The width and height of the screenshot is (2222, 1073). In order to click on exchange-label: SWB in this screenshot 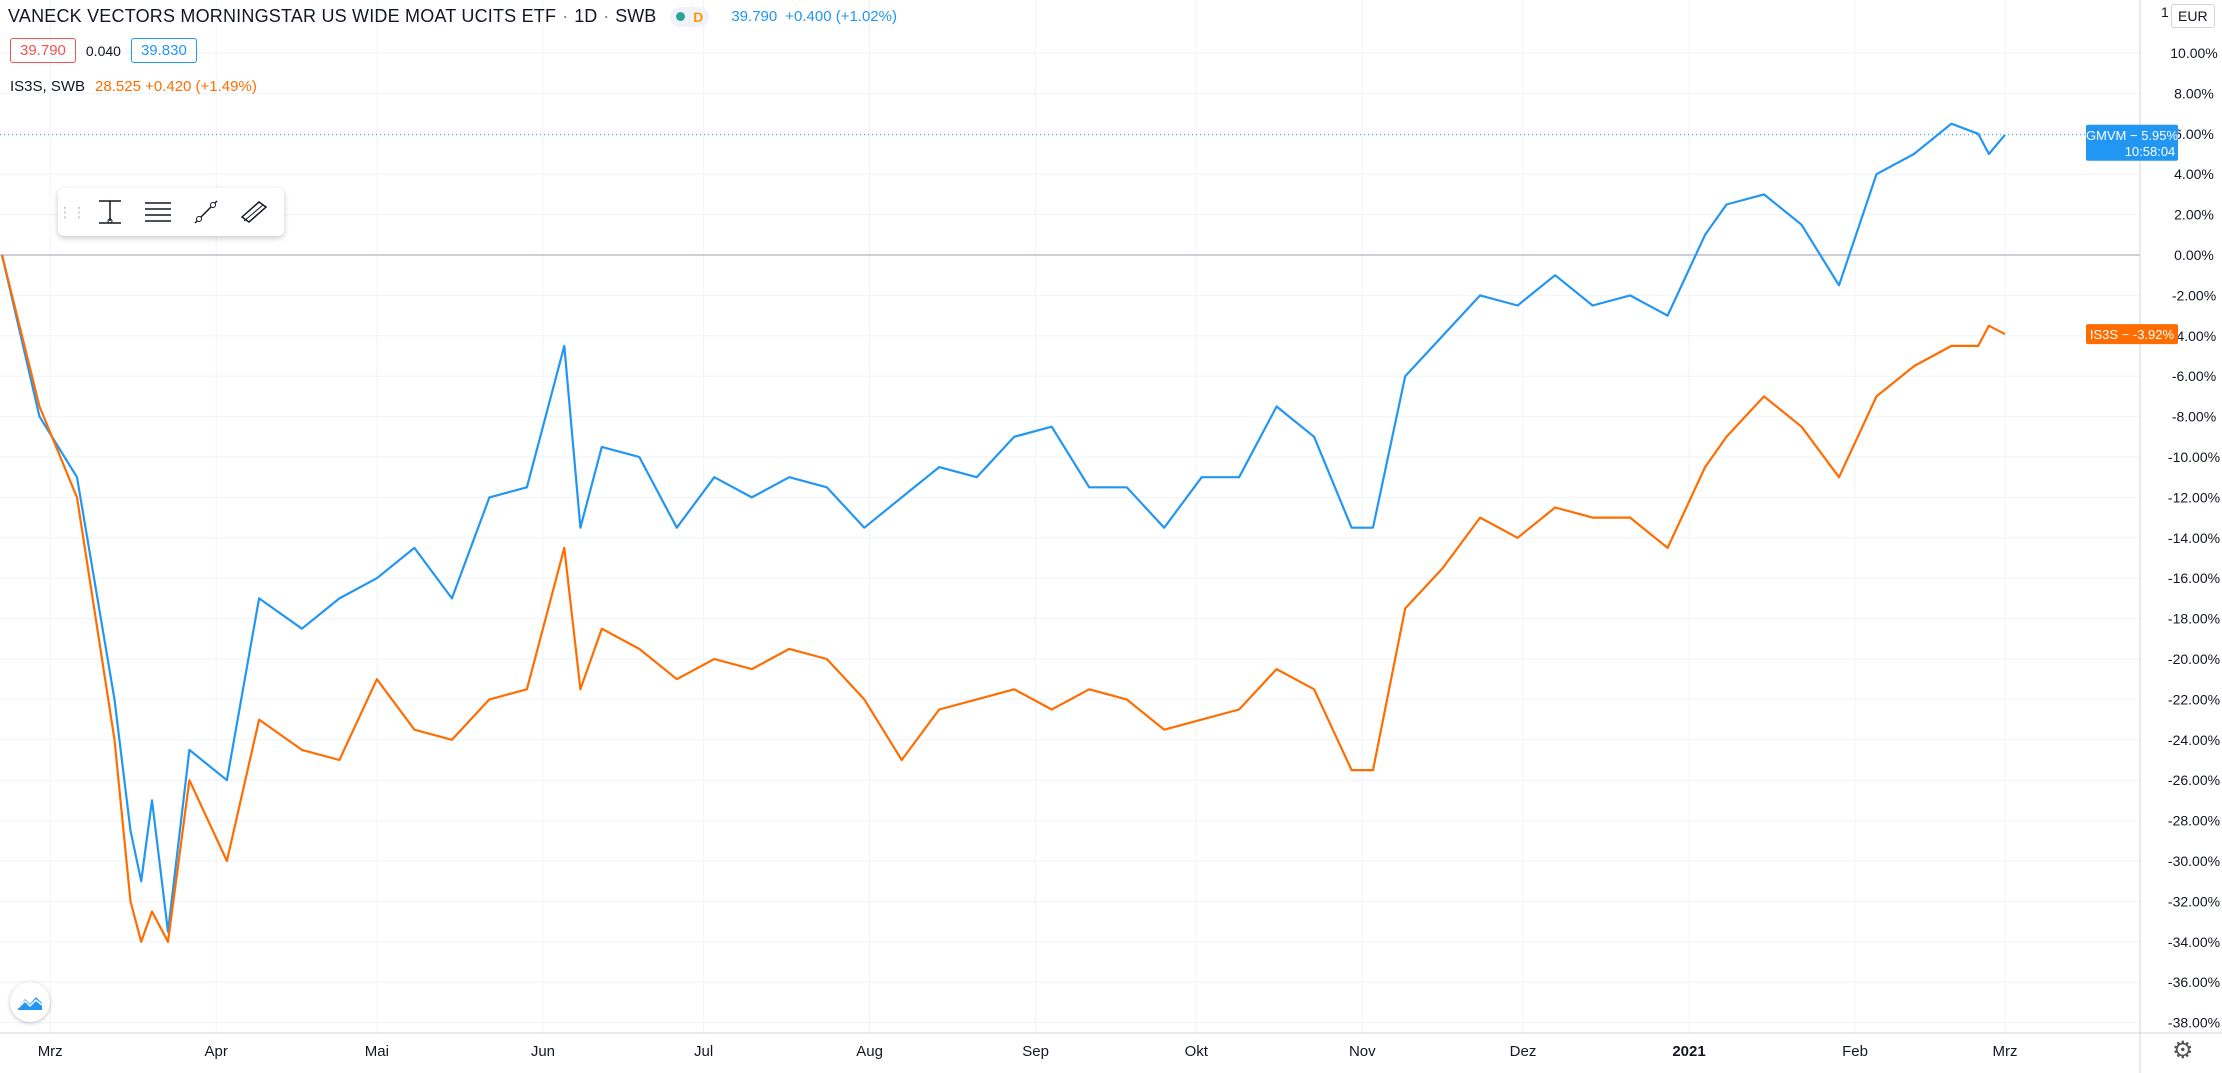, I will do `click(636, 16)`.